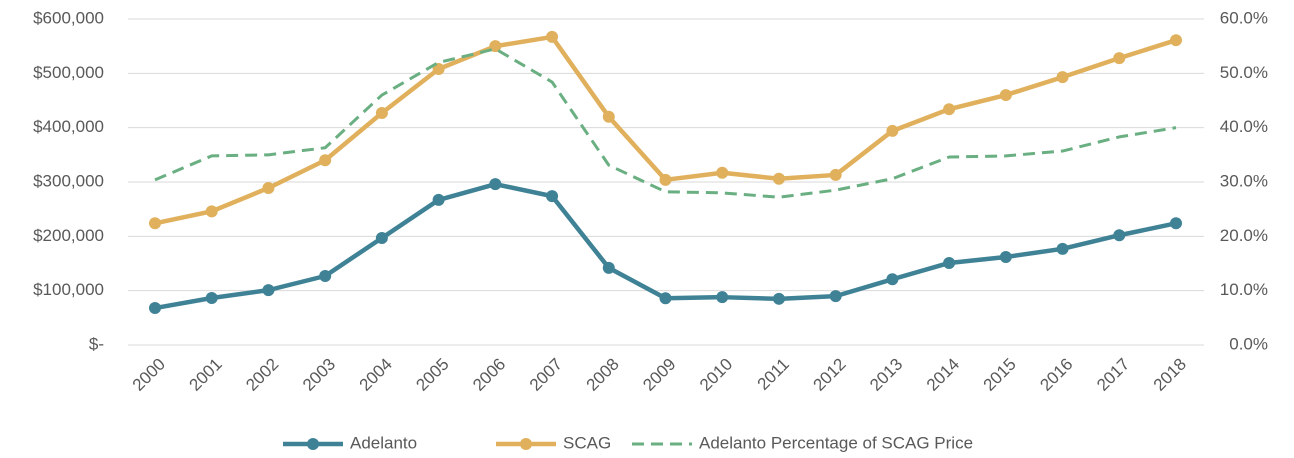 This screenshot has height=458, width=1294. Describe the element at coordinates (1244, 17) in the screenshot. I see `y2-tick-label: 60.0%` at that location.